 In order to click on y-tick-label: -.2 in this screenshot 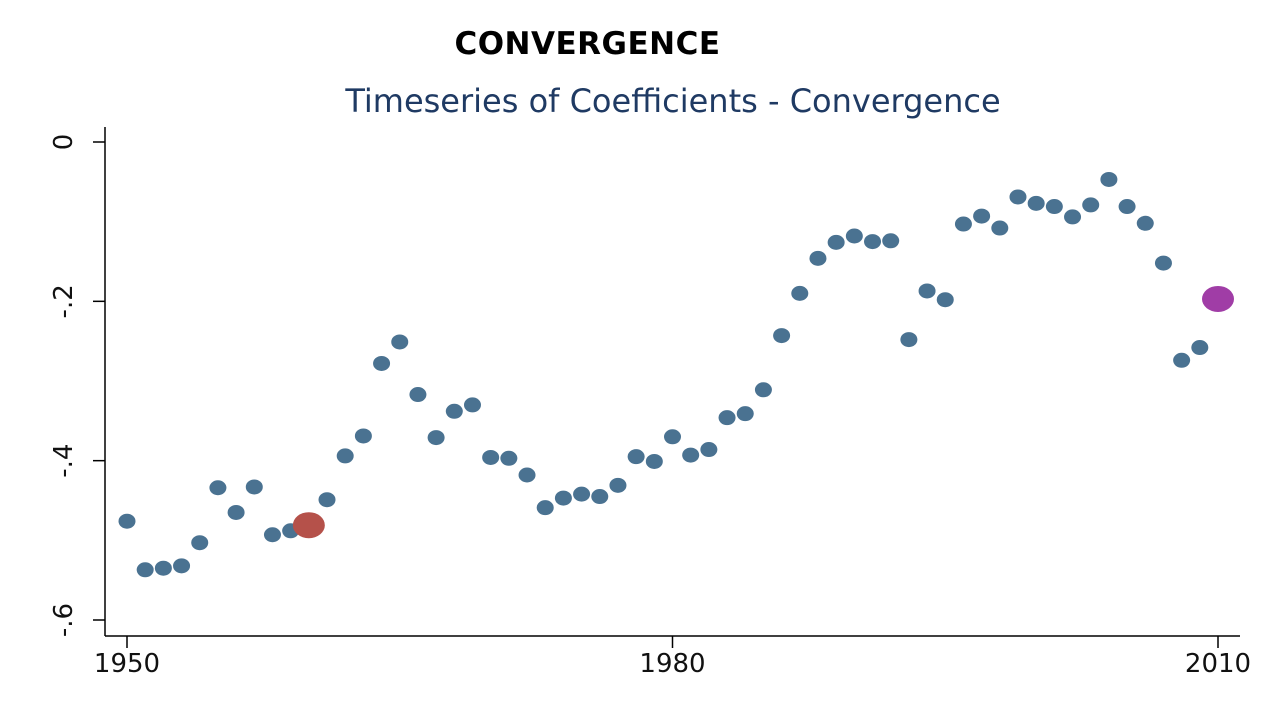, I will do `click(64, 301)`.